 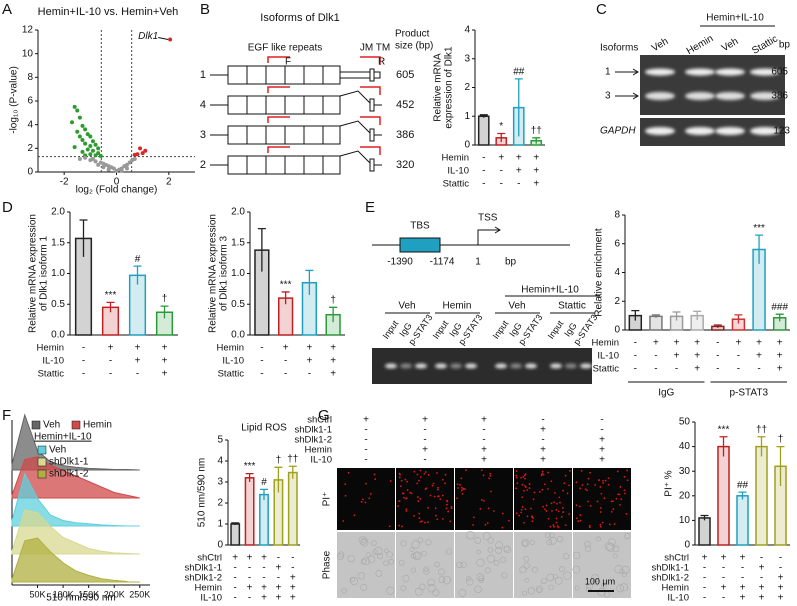 What do you see at coordinates (606, 369) in the screenshot?
I see `condition-name: Stattic` at bounding box center [606, 369].